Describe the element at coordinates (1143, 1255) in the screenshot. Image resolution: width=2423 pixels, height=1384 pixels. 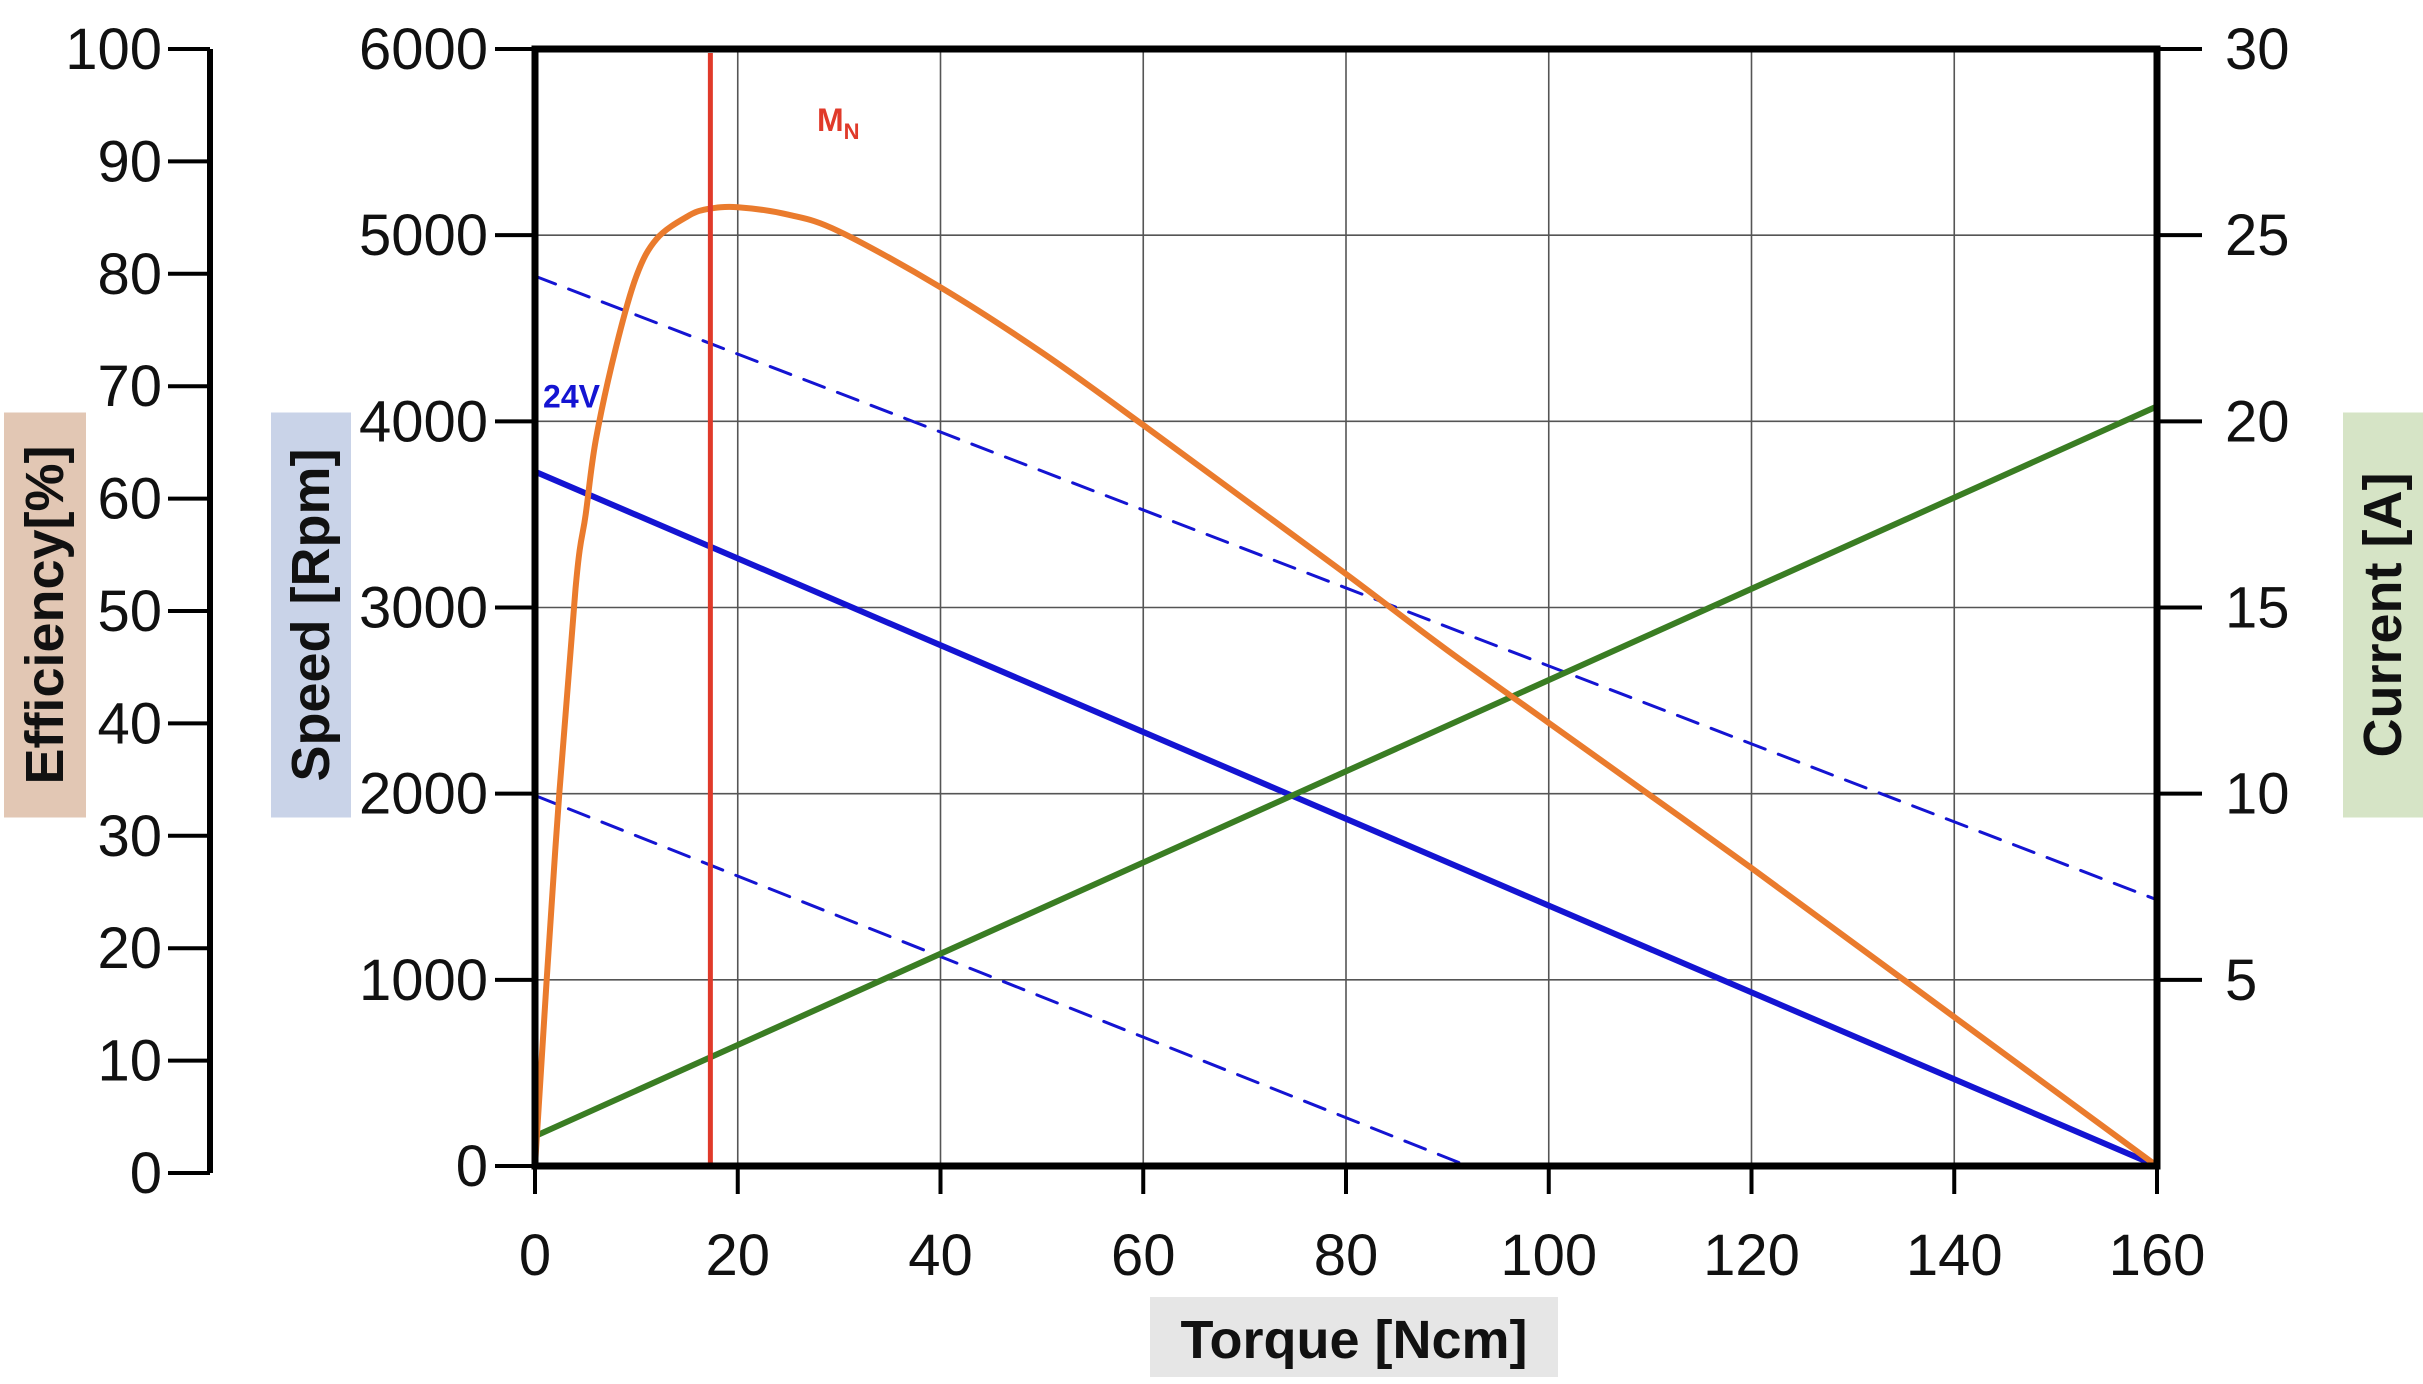
I see `x-tick-label: 60` at that location.